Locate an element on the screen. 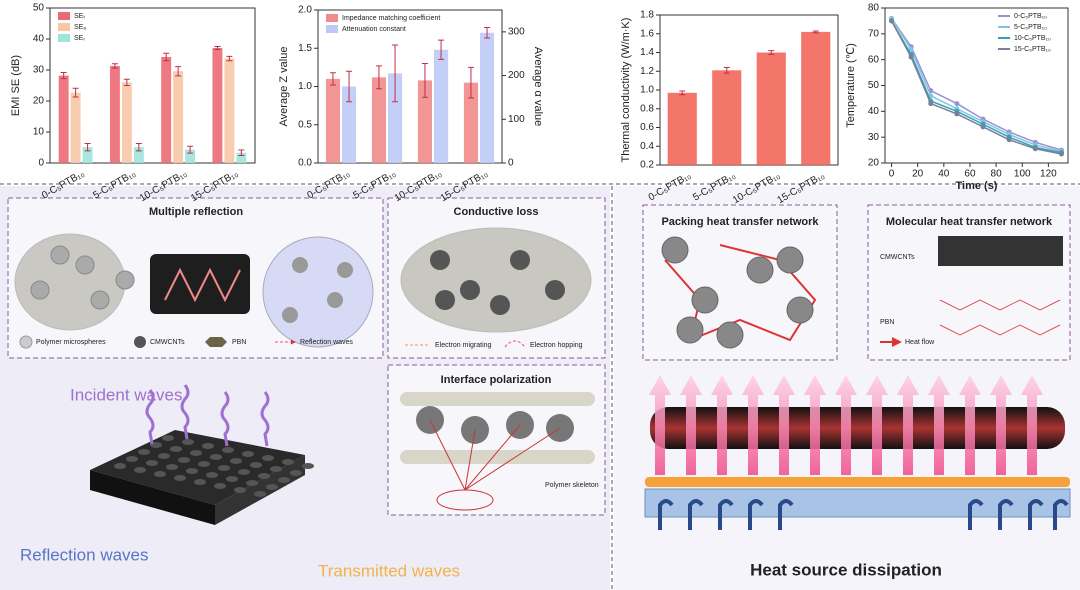 This screenshot has height=590, width=1080. nanotube is located at coordinates (1000, 251).